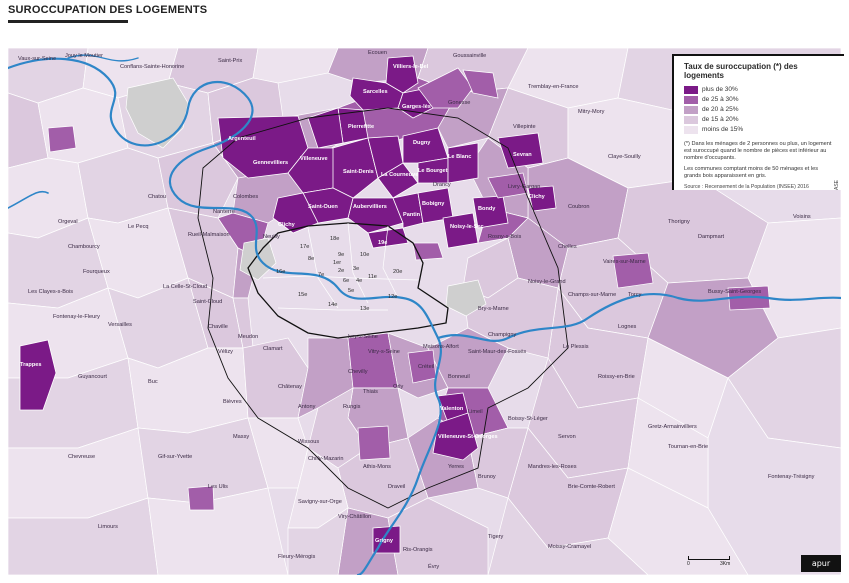 The image size is (849, 583). I want to click on label-limeil: Limeil, so click(475, 412).